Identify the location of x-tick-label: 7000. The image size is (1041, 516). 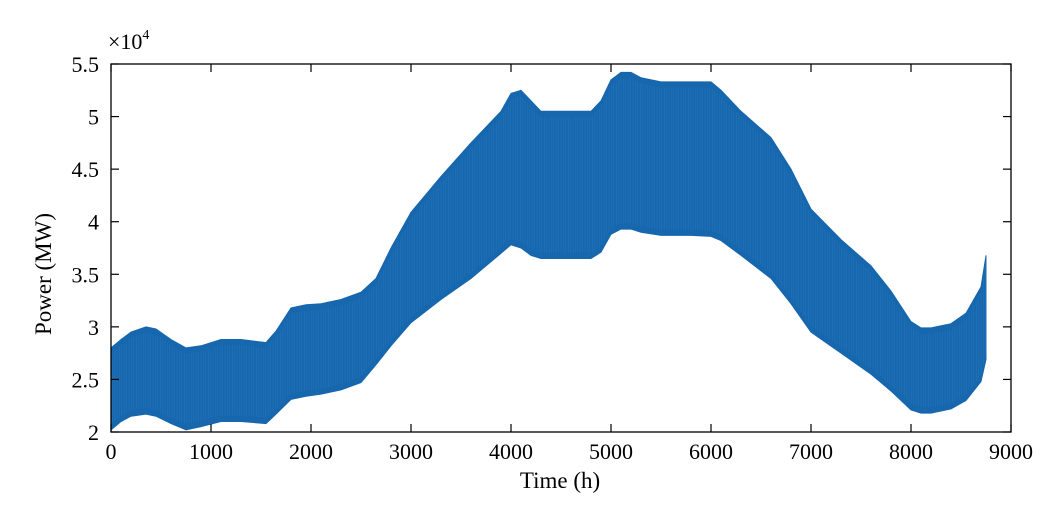
(811, 451).